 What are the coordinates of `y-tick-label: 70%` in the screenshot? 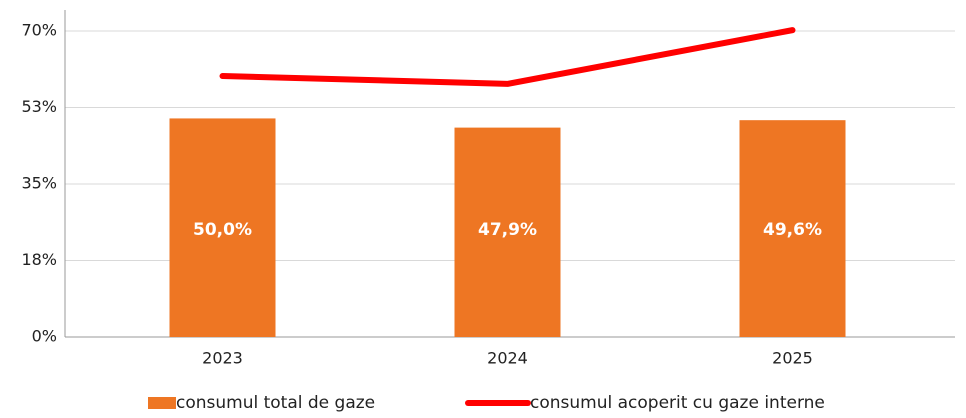 It's located at (39, 30).